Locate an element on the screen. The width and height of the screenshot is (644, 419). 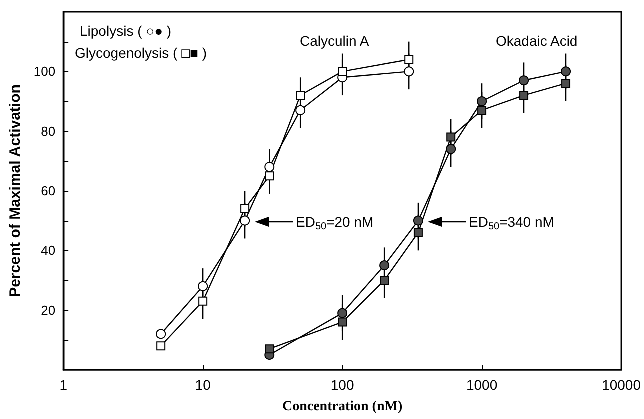
annotation: Glycogenolysis ( □■ ) is located at coordinates (141, 53).